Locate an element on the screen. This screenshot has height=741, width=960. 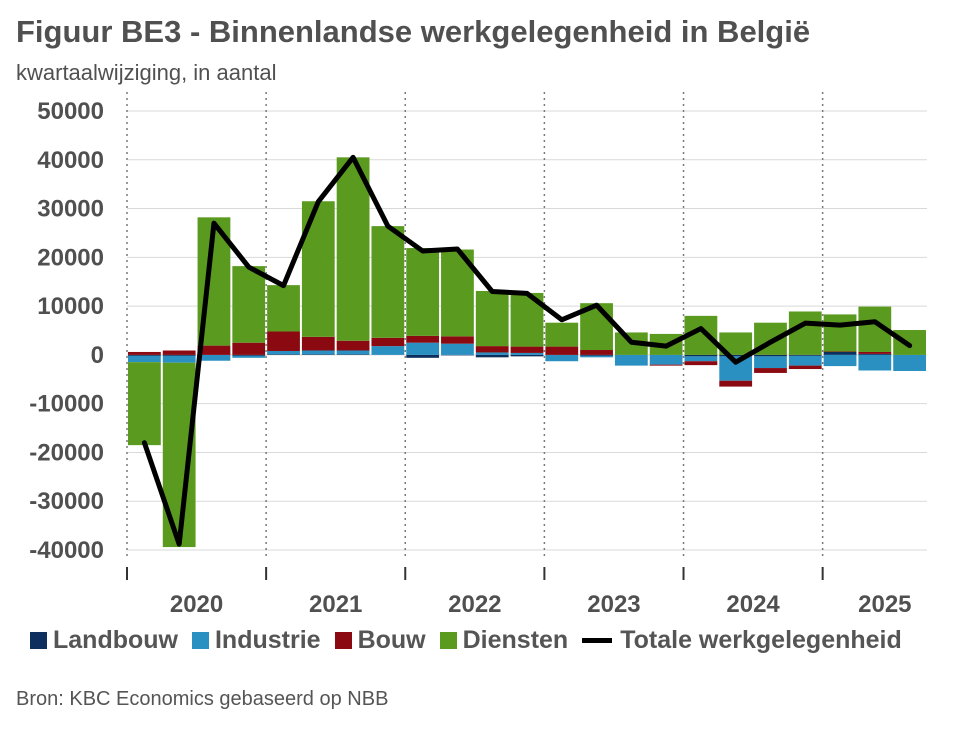
legend-label-diensten: Diensten is located at coordinates (515, 640).